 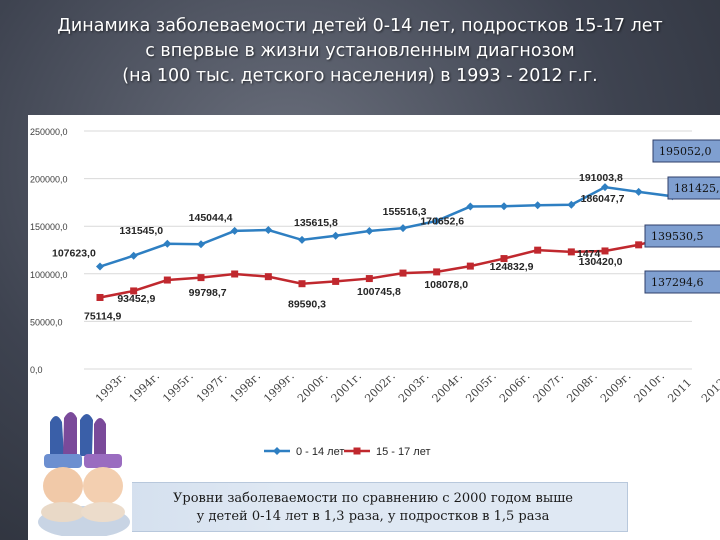 What do you see at coordinates (211, 218) in the screenshot?
I see `data-label: 145044,4` at bounding box center [211, 218].